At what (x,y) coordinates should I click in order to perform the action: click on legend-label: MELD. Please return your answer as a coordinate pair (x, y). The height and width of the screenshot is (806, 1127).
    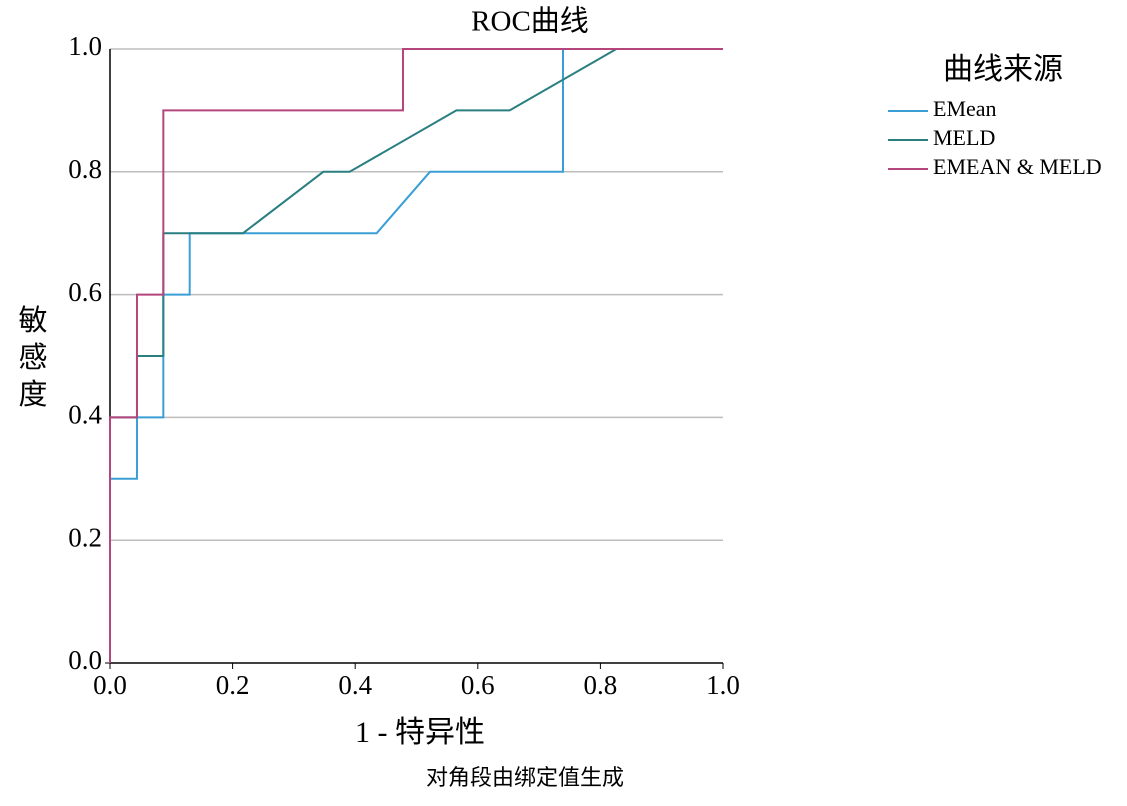
    Looking at the image, I should click on (964, 137).